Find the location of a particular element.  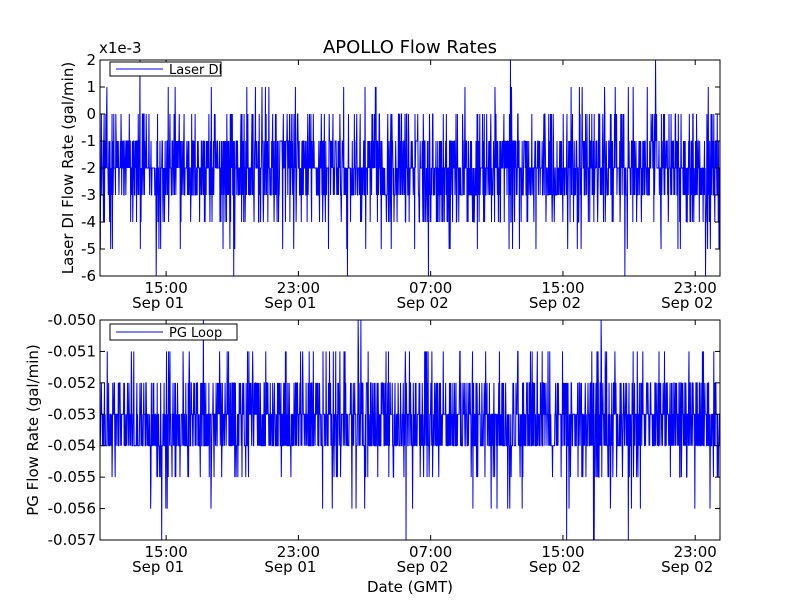

pg-ylabel: PG Flow Rate (gal/min) is located at coordinates (33, 430).